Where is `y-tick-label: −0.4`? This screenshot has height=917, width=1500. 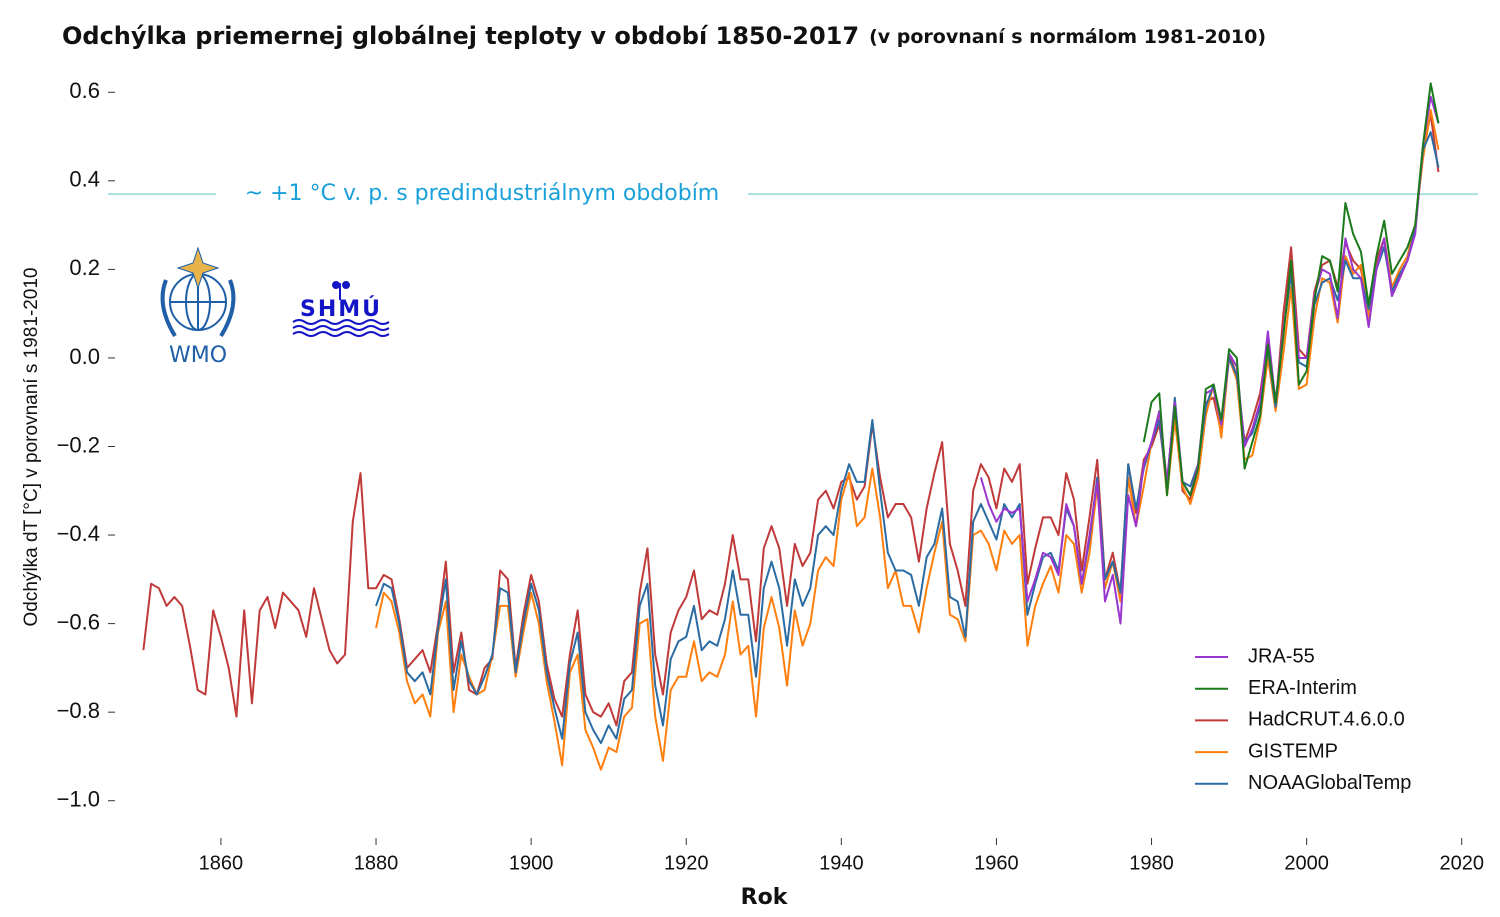
y-tick-label: −0.4 is located at coordinates (78, 533).